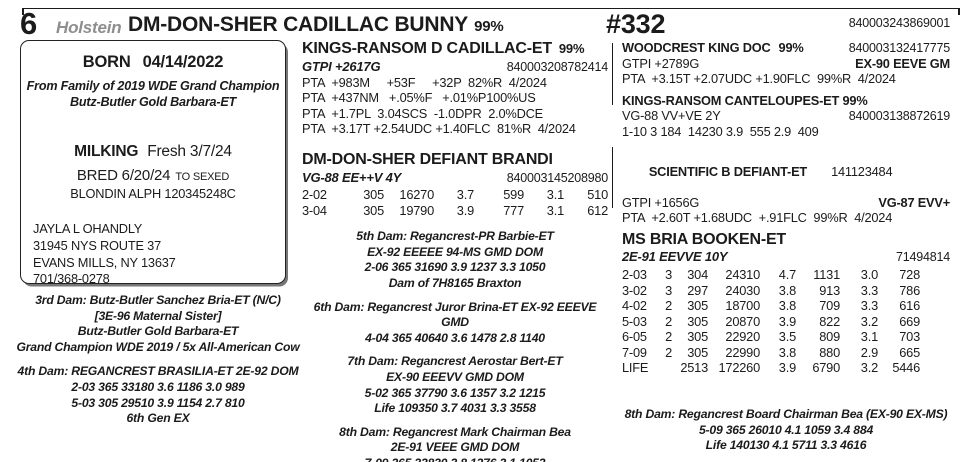 The image size is (962, 462). I want to click on dam-sire-name: SCIENTIFIC B DEFIANT-ET, so click(728, 172).